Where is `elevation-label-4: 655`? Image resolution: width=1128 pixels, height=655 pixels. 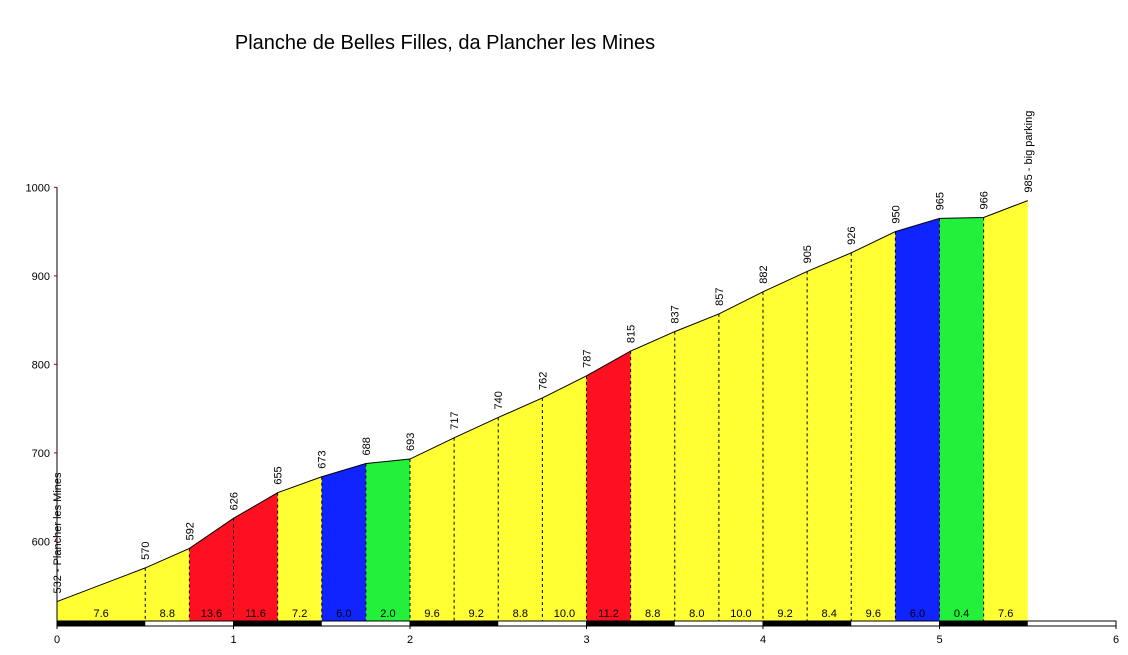 elevation-label-4: 655 is located at coordinates (279, 475).